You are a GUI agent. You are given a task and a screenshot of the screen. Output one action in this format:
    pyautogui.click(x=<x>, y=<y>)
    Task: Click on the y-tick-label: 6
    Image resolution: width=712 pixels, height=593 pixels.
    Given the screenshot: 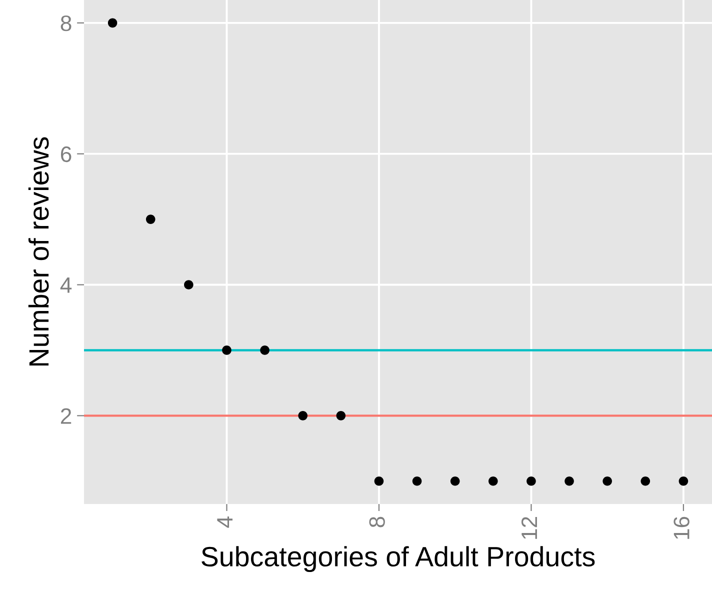 What is the action you would take?
    pyautogui.click(x=66, y=154)
    